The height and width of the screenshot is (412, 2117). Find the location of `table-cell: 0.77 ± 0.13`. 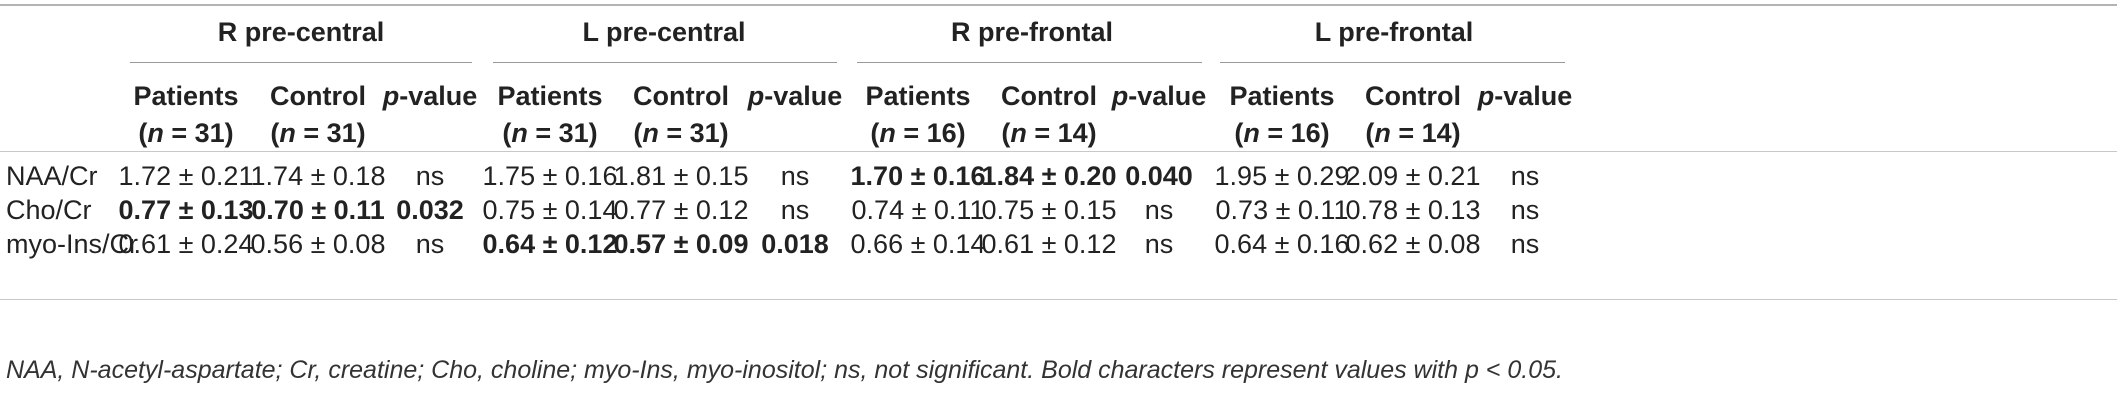

table-cell: 0.77 ± 0.13 is located at coordinates (186, 210).